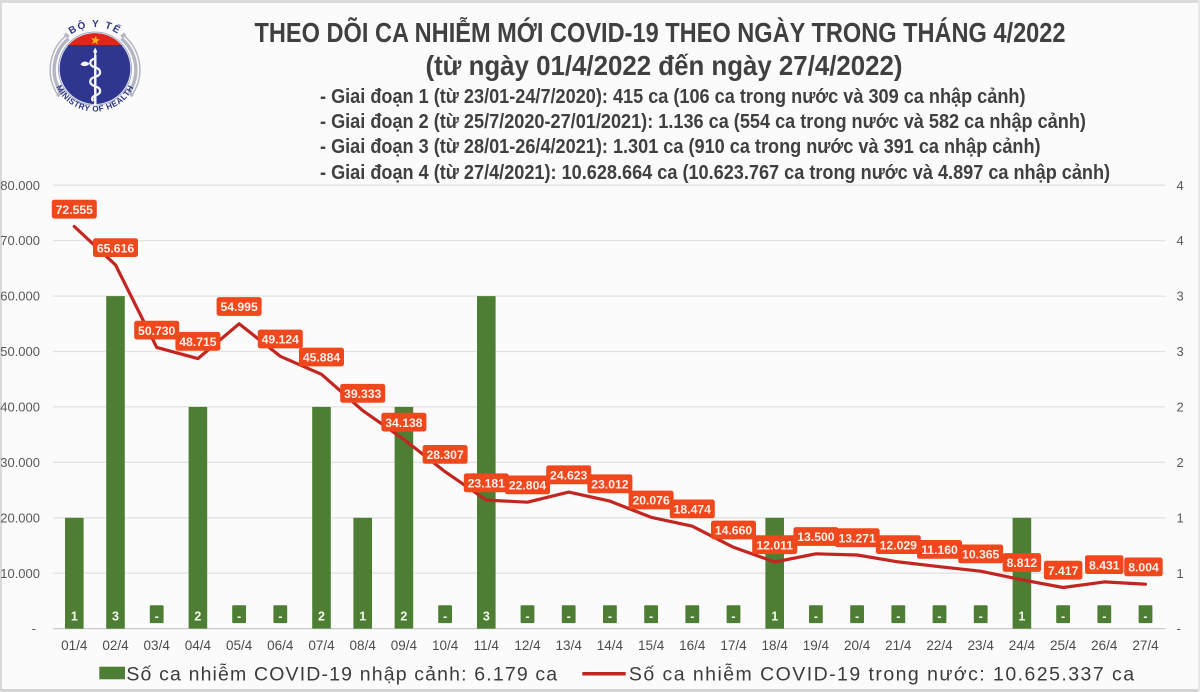 This screenshot has height=692, width=1200. I want to click on svg-text: 8.812, so click(1022, 563).